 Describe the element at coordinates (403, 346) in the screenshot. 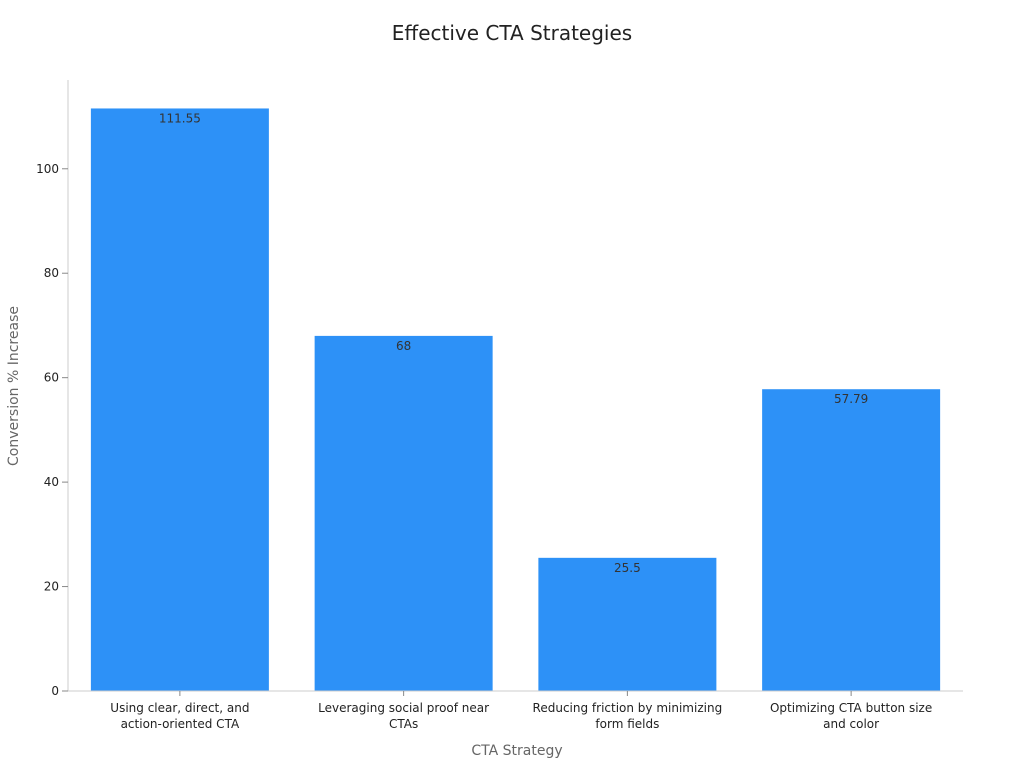

I see `data-label: 68` at that location.